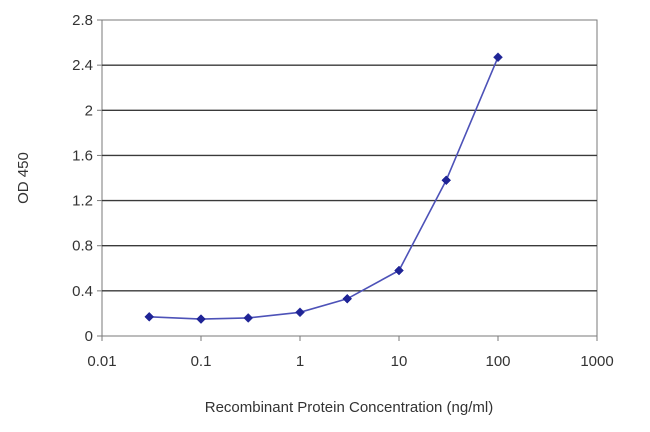 The width and height of the screenshot is (650, 432). What do you see at coordinates (89, 110) in the screenshot?
I see `y-tick-label: 2` at bounding box center [89, 110].